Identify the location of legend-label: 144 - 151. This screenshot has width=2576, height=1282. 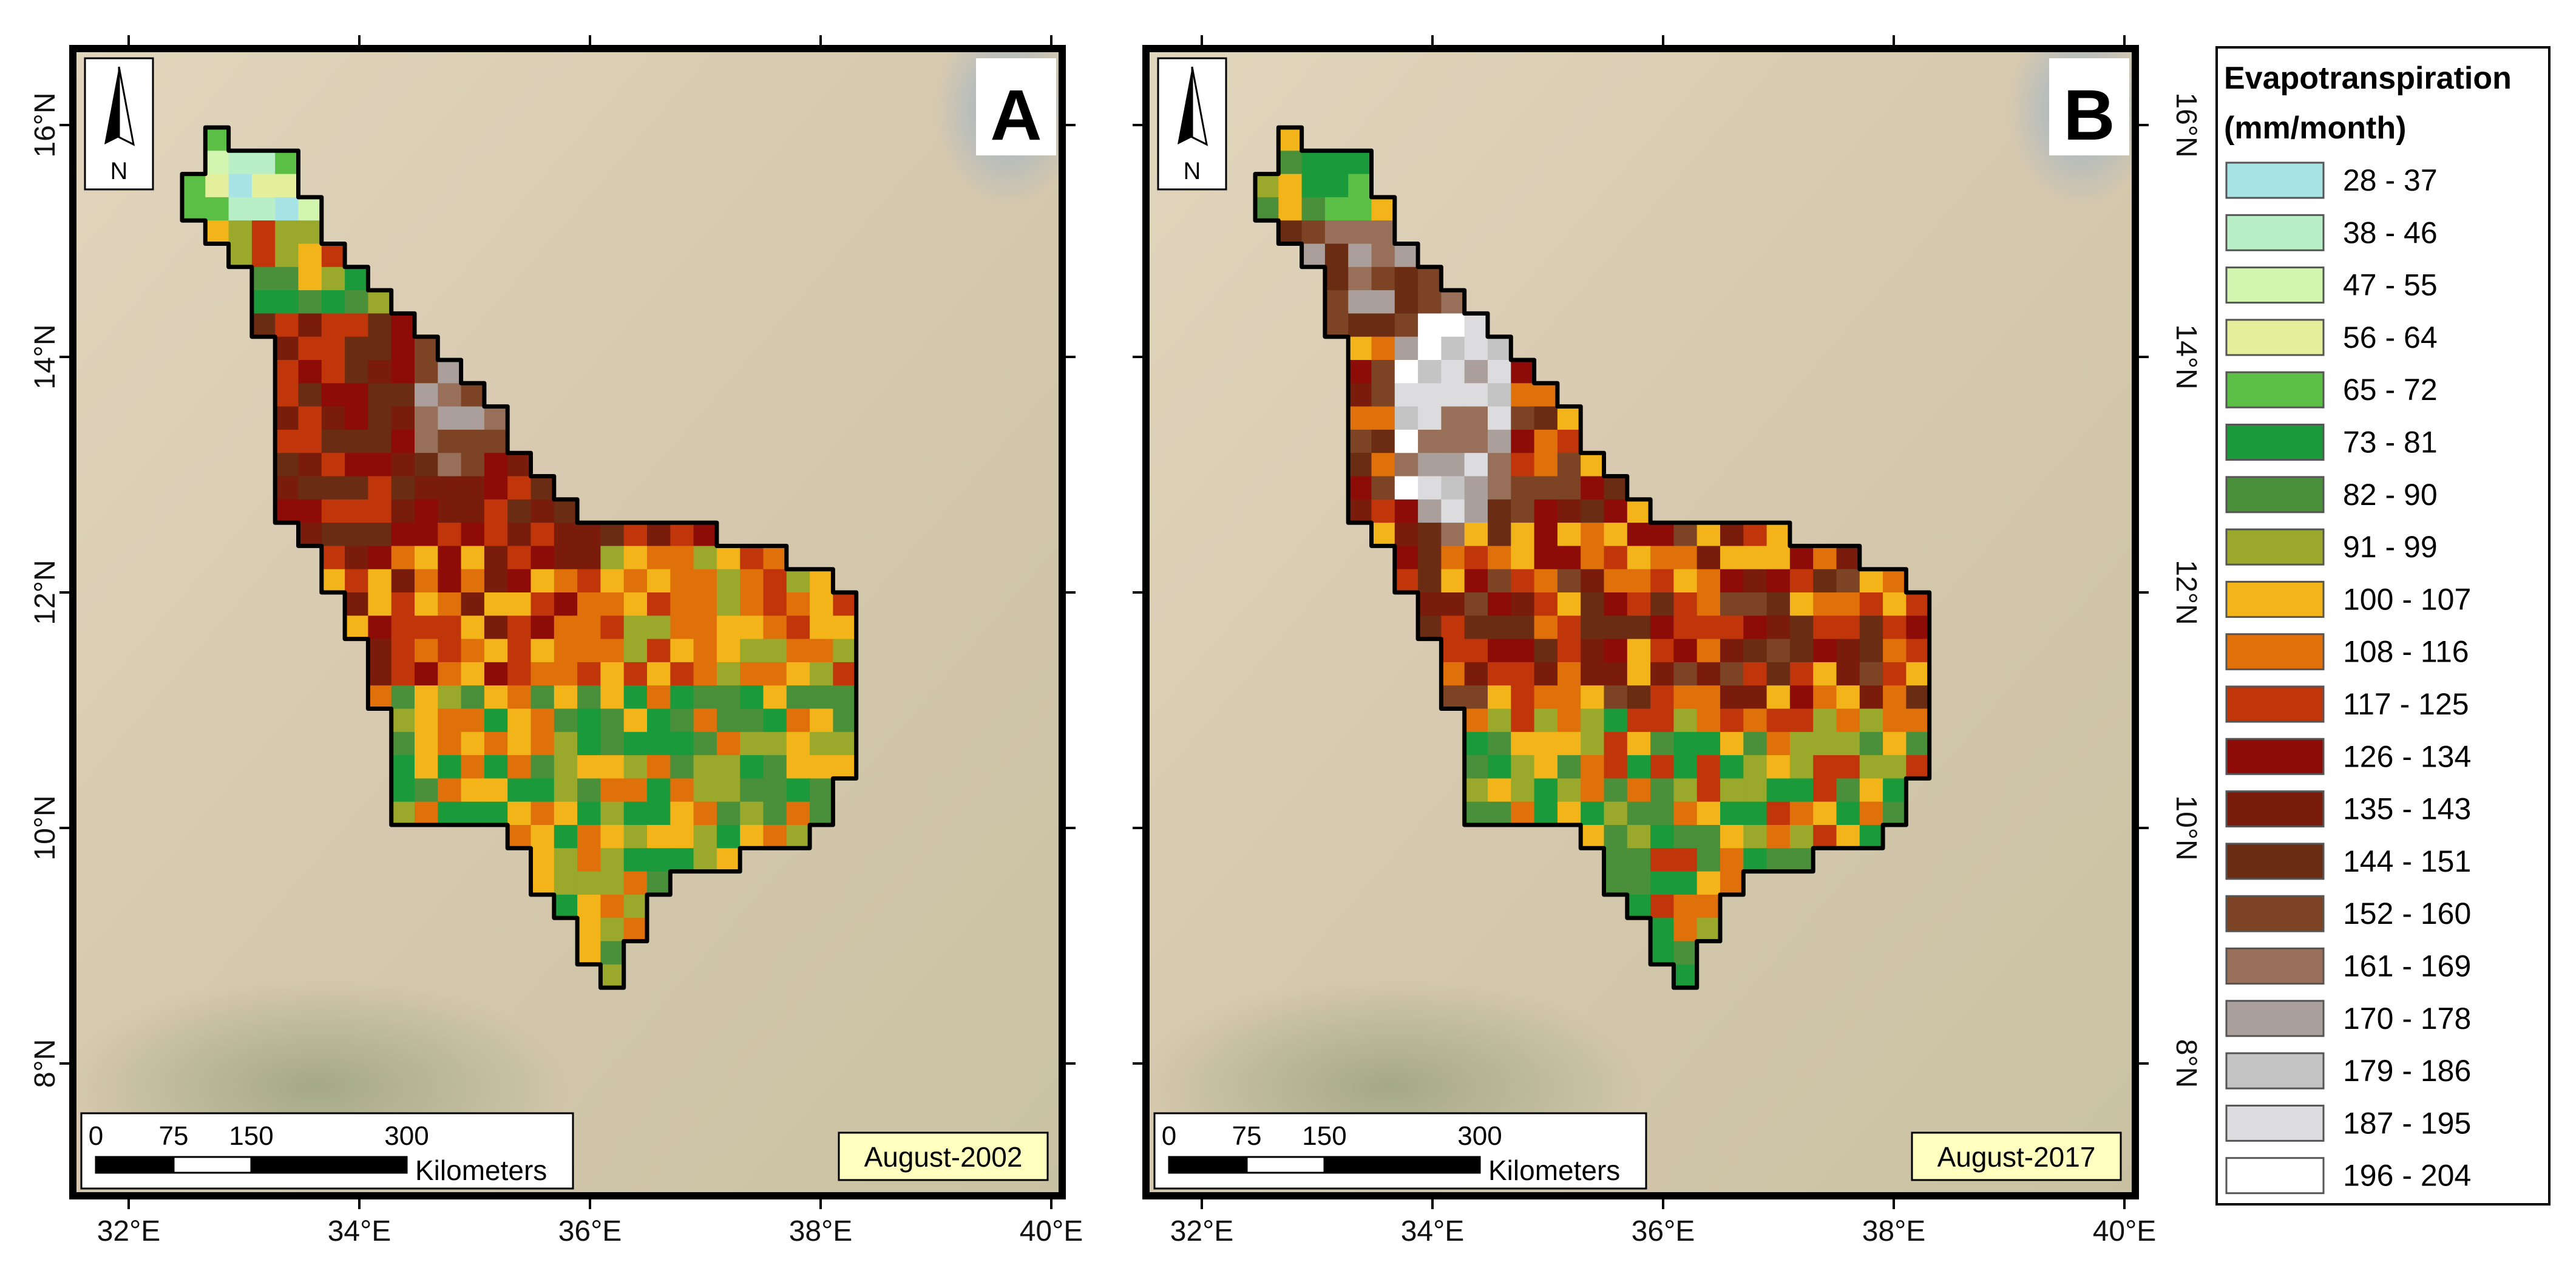
(2407, 861).